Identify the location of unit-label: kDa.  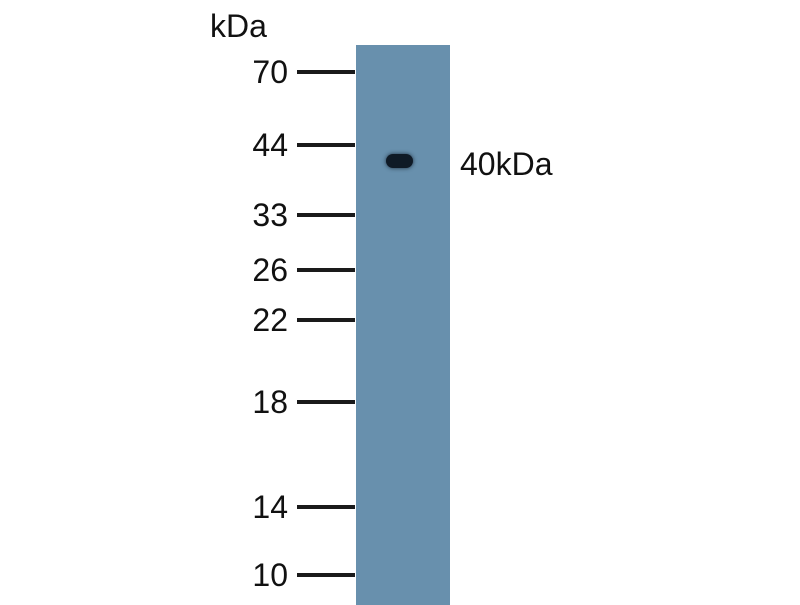
(238, 26).